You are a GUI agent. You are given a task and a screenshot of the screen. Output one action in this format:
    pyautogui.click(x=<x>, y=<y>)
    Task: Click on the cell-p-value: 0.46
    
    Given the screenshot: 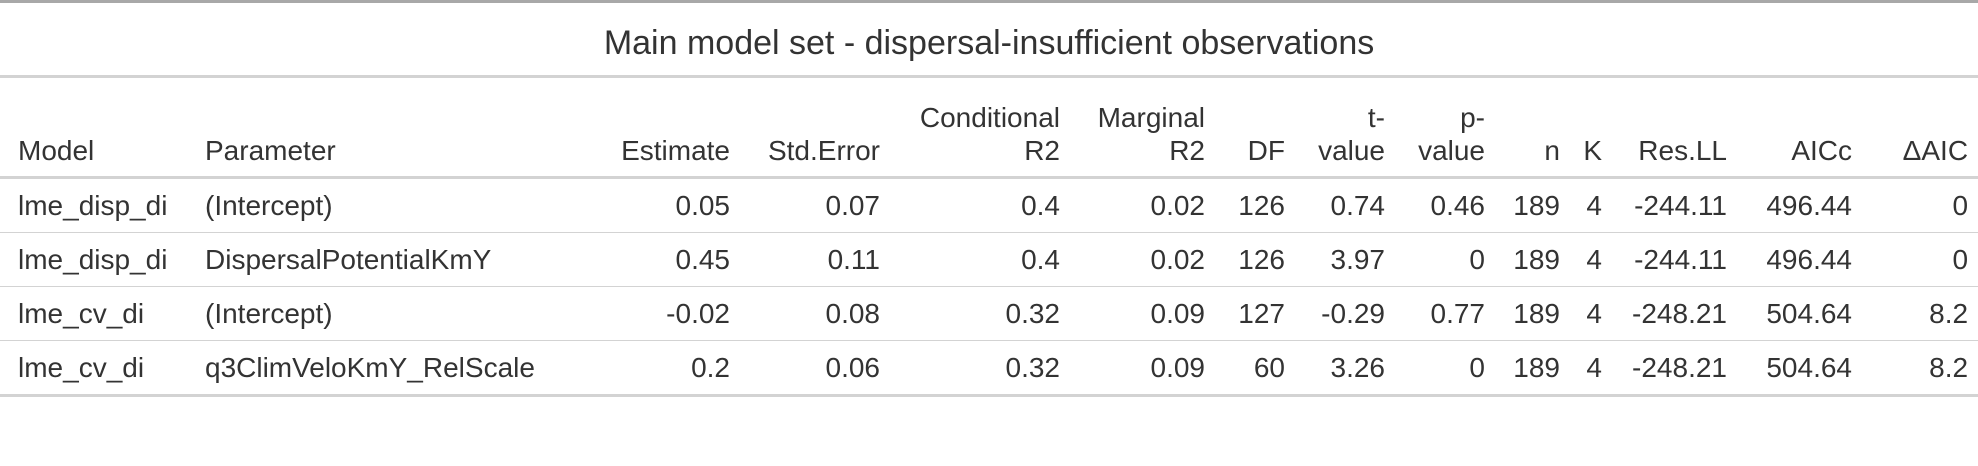 What is the action you would take?
    pyautogui.click(x=1445, y=205)
    